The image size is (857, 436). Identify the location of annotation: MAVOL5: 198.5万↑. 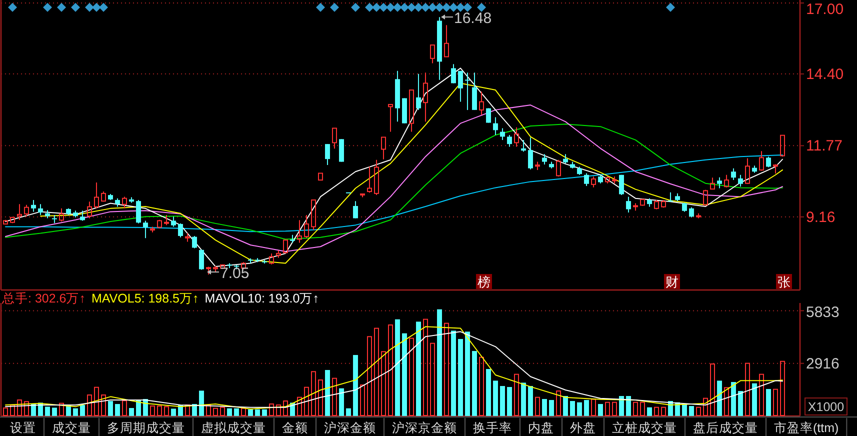
(145, 299).